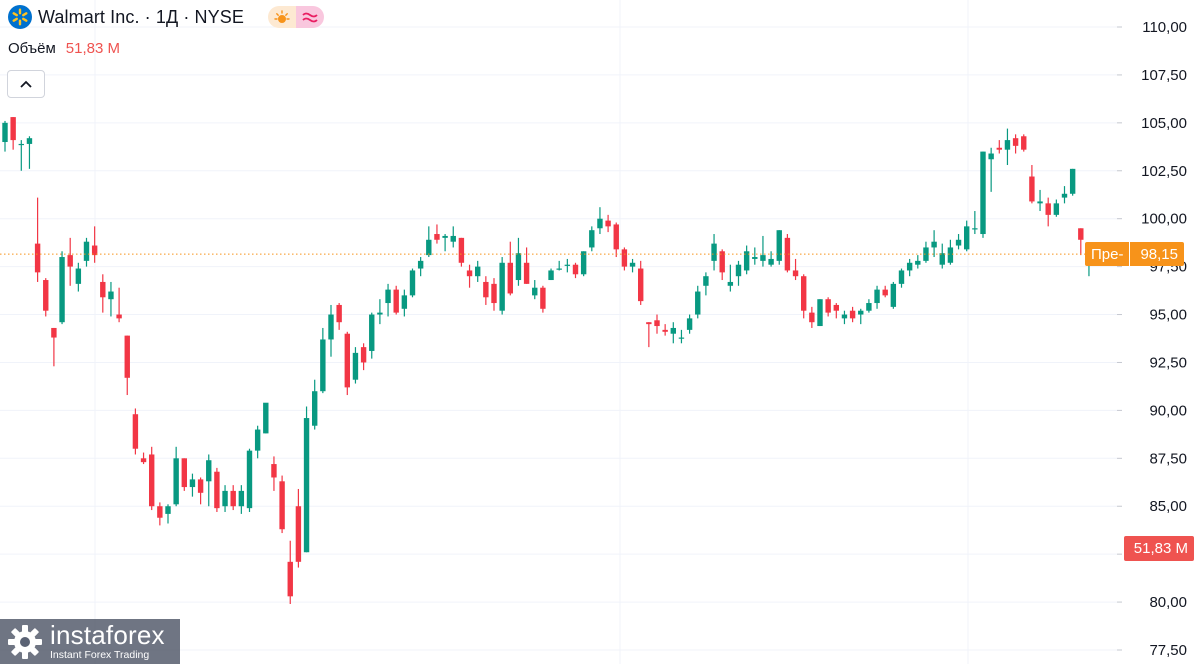 This screenshot has height=664, width=1200. Describe the element at coordinates (141, 16) in the screenshot. I see `symbol-title: Walmart Inc. · 1Д · NYSE` at that location.